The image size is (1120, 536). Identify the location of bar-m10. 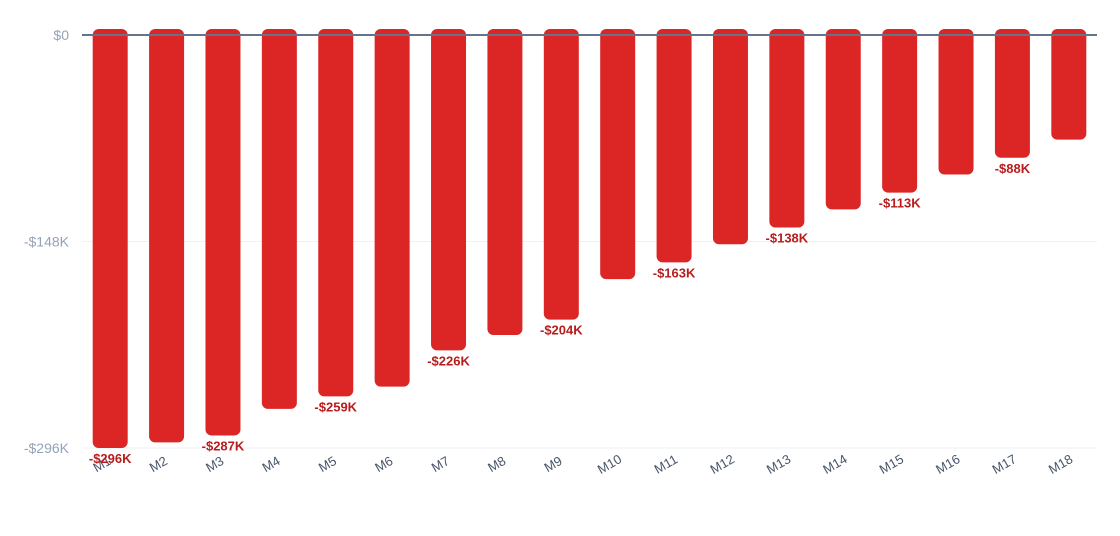
(618, 154).